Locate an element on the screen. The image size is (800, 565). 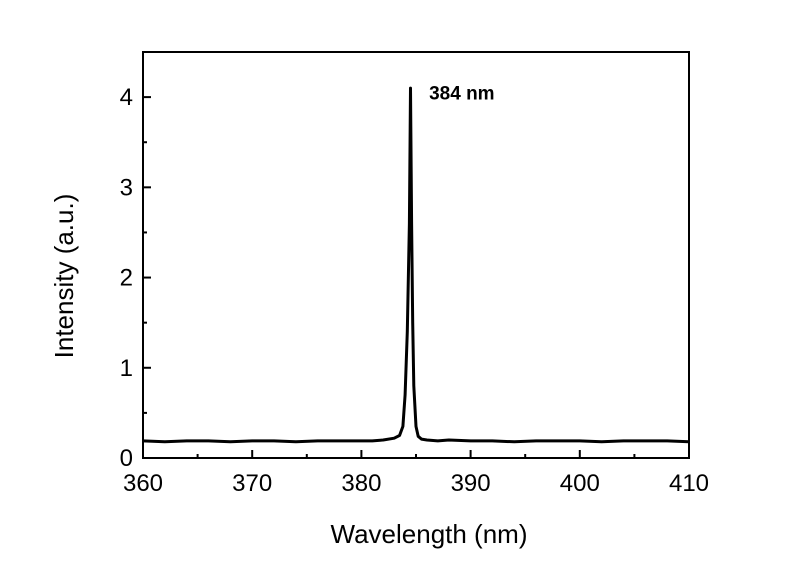
y-tick-label: 1 is located at coordinates (126, 368).